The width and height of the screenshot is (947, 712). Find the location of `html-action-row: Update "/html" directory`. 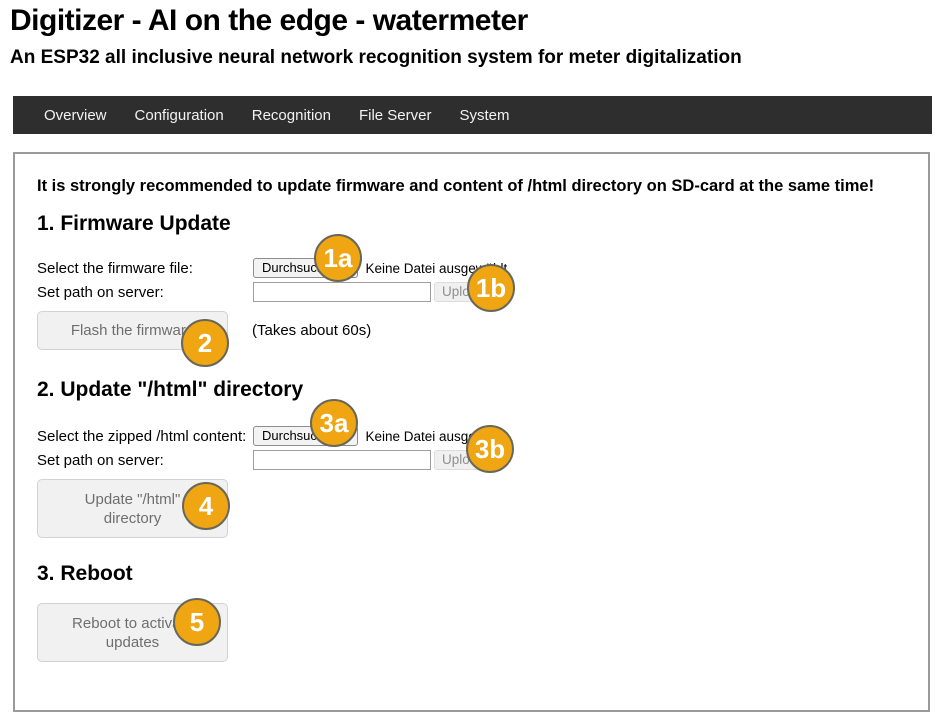

html-action-row: Update "/html" directory is located at coordinates (471, 508).